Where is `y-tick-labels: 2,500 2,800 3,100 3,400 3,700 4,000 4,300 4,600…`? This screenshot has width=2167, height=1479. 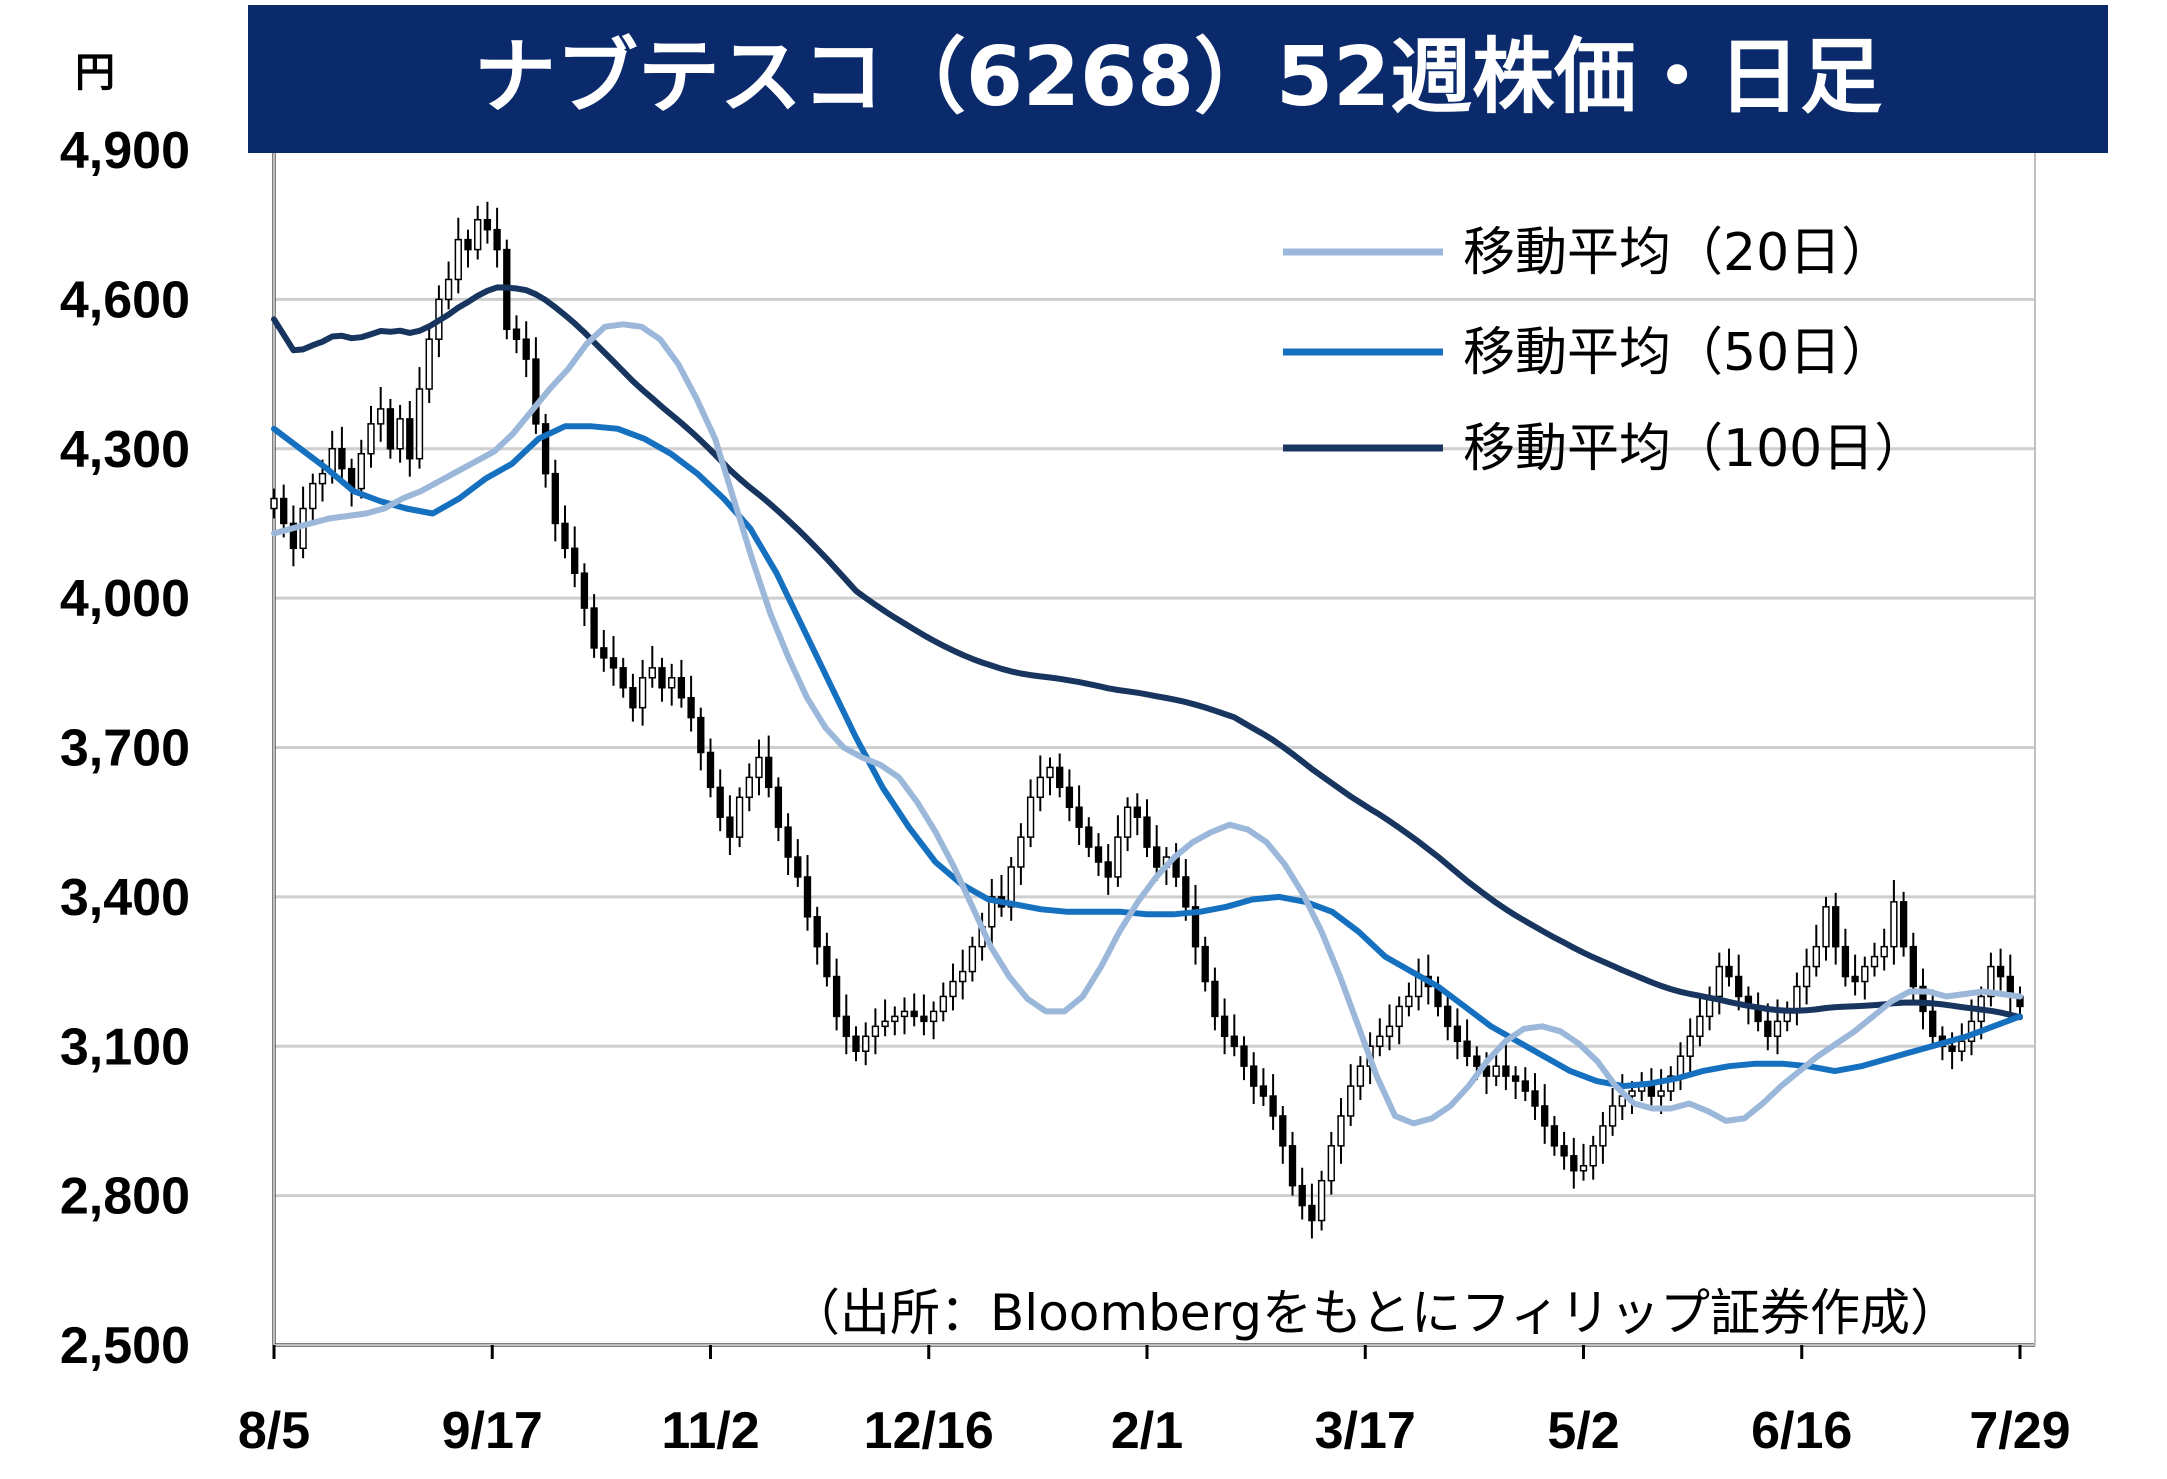 y-tick-labels: 2,500 2,800 3,100 3,400 3,700 4,000 4,300 4,600… is located at coordinates (125, 748).